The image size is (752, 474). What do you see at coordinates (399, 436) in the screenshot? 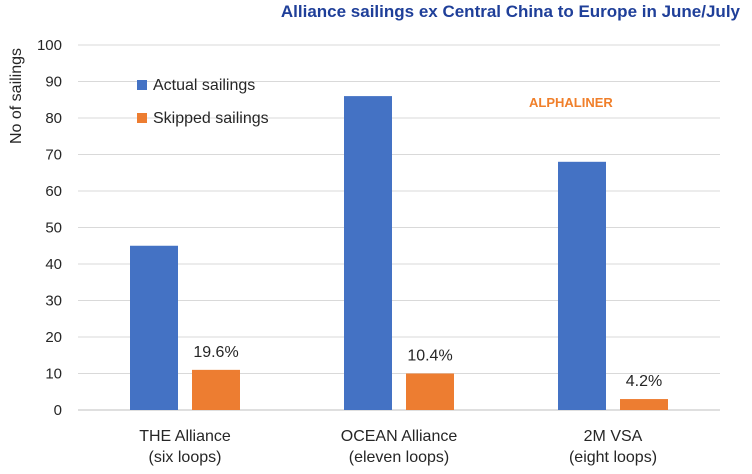
I see `category-label: OCEAN Alliance` at bounding box center [399, 436].